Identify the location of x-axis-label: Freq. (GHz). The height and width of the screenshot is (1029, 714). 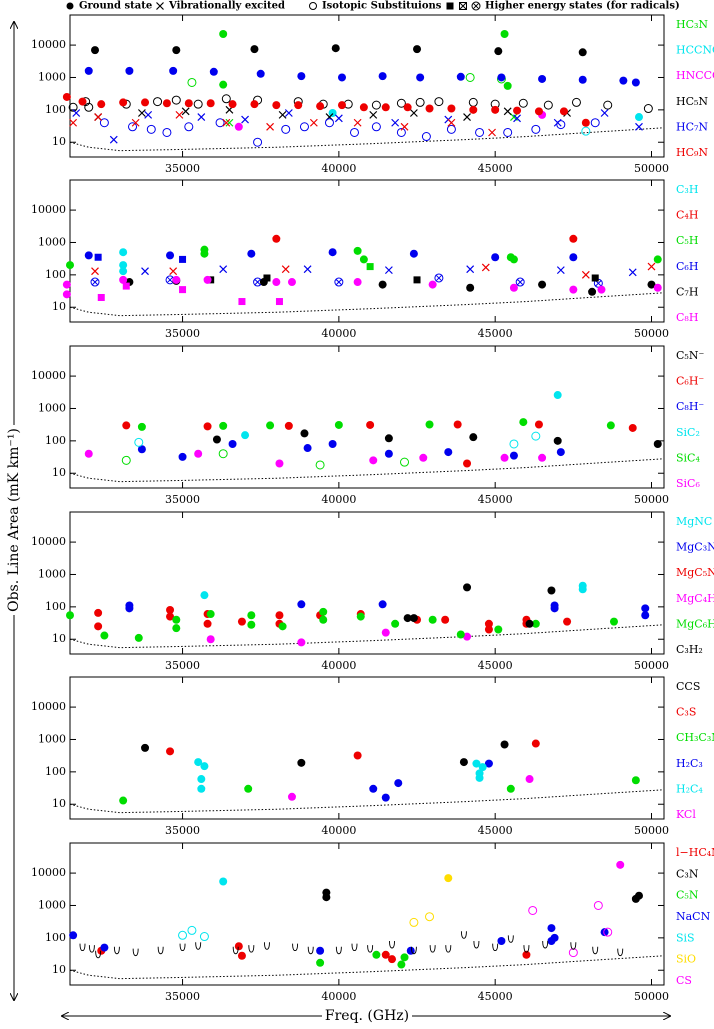
(367, 1016).